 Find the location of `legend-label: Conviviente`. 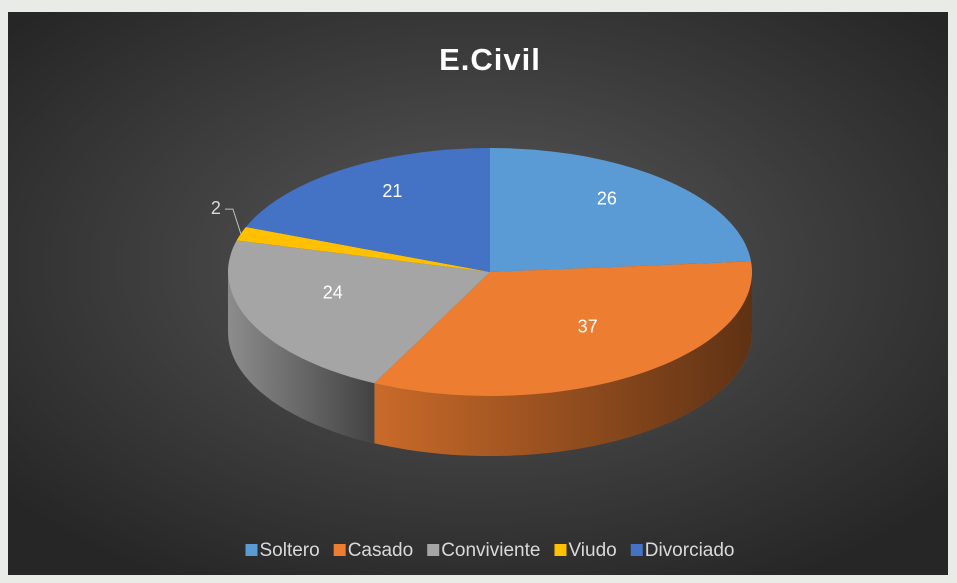

legend-label: Conviviente is located at coordinates (490, 550).